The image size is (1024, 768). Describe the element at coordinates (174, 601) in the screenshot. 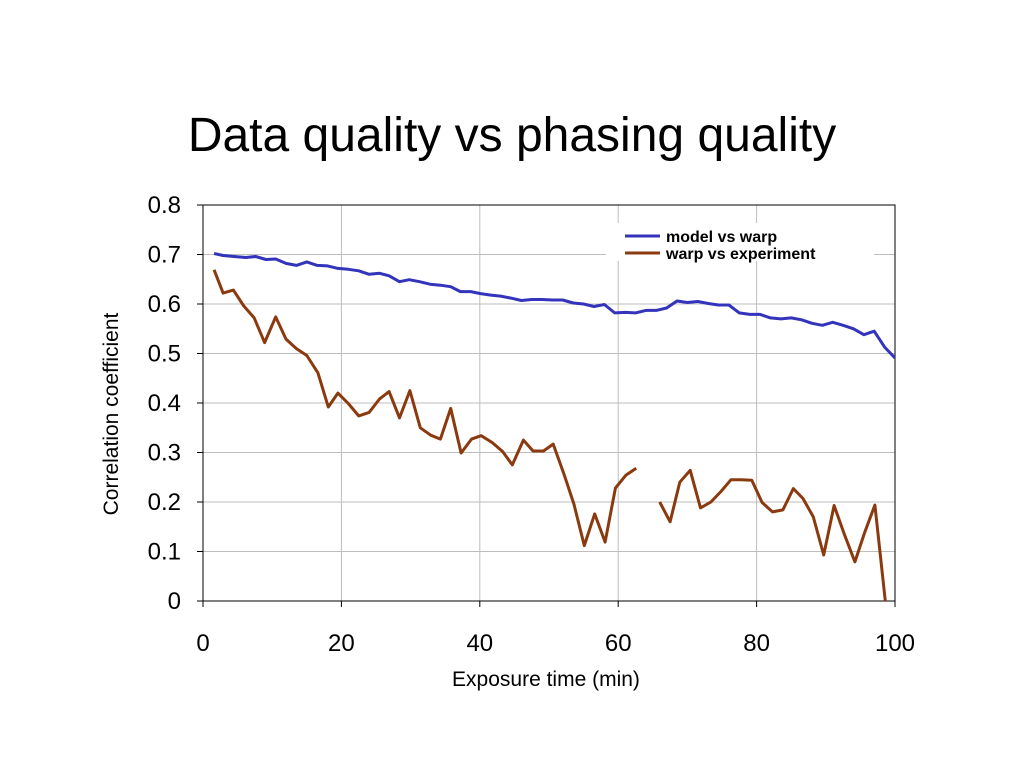

I see `y-tick-label: 0` at that location.